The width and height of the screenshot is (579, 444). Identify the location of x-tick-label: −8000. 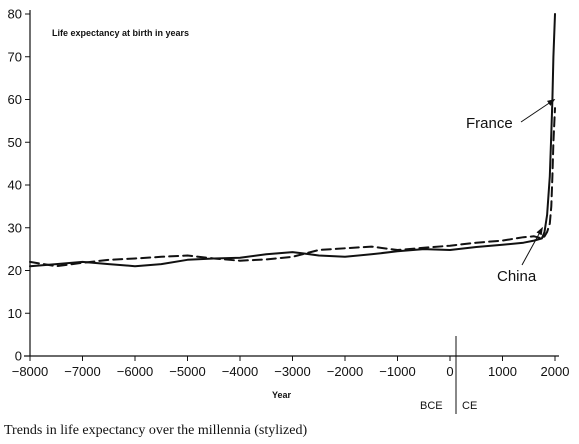
(30, 371).